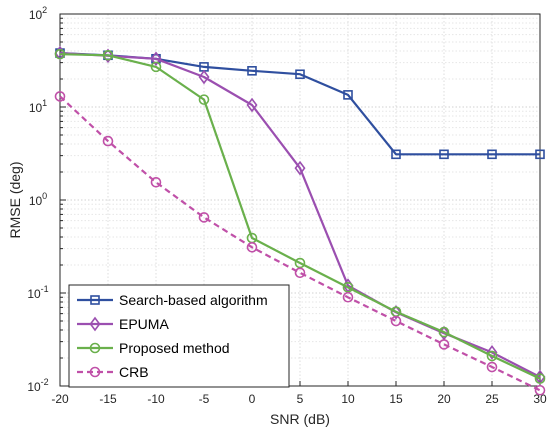  I want to click on x-tick-label: 5, so click(300, 399).